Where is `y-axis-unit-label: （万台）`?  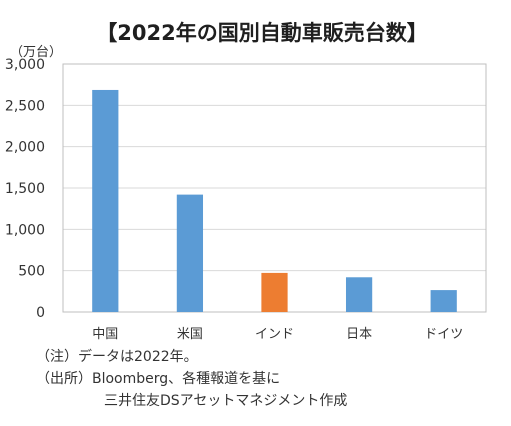
y-axis-unit-label: （万台） is located at coordinates (36, 52).